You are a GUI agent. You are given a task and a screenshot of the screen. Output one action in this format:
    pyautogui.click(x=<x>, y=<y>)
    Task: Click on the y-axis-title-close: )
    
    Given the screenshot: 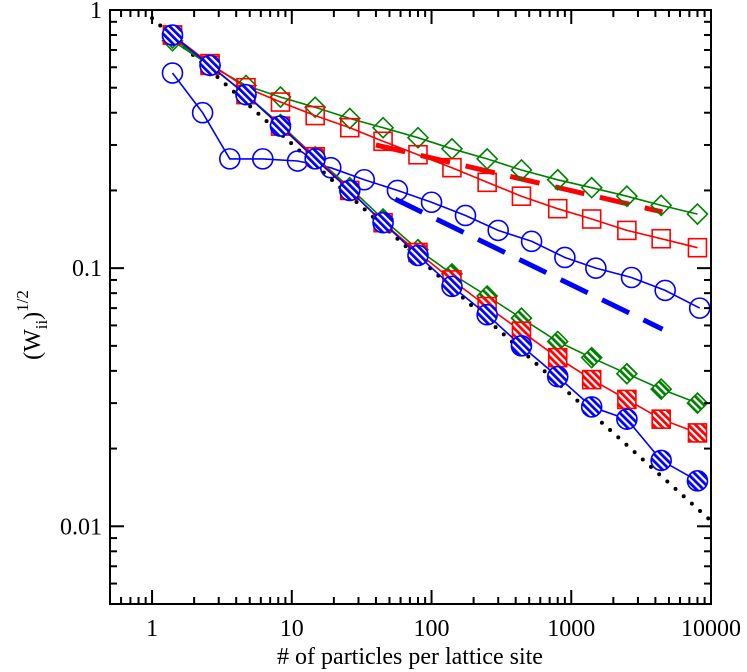 What is the action you would take?
    pyautogui.click(x=33, y=316)
    